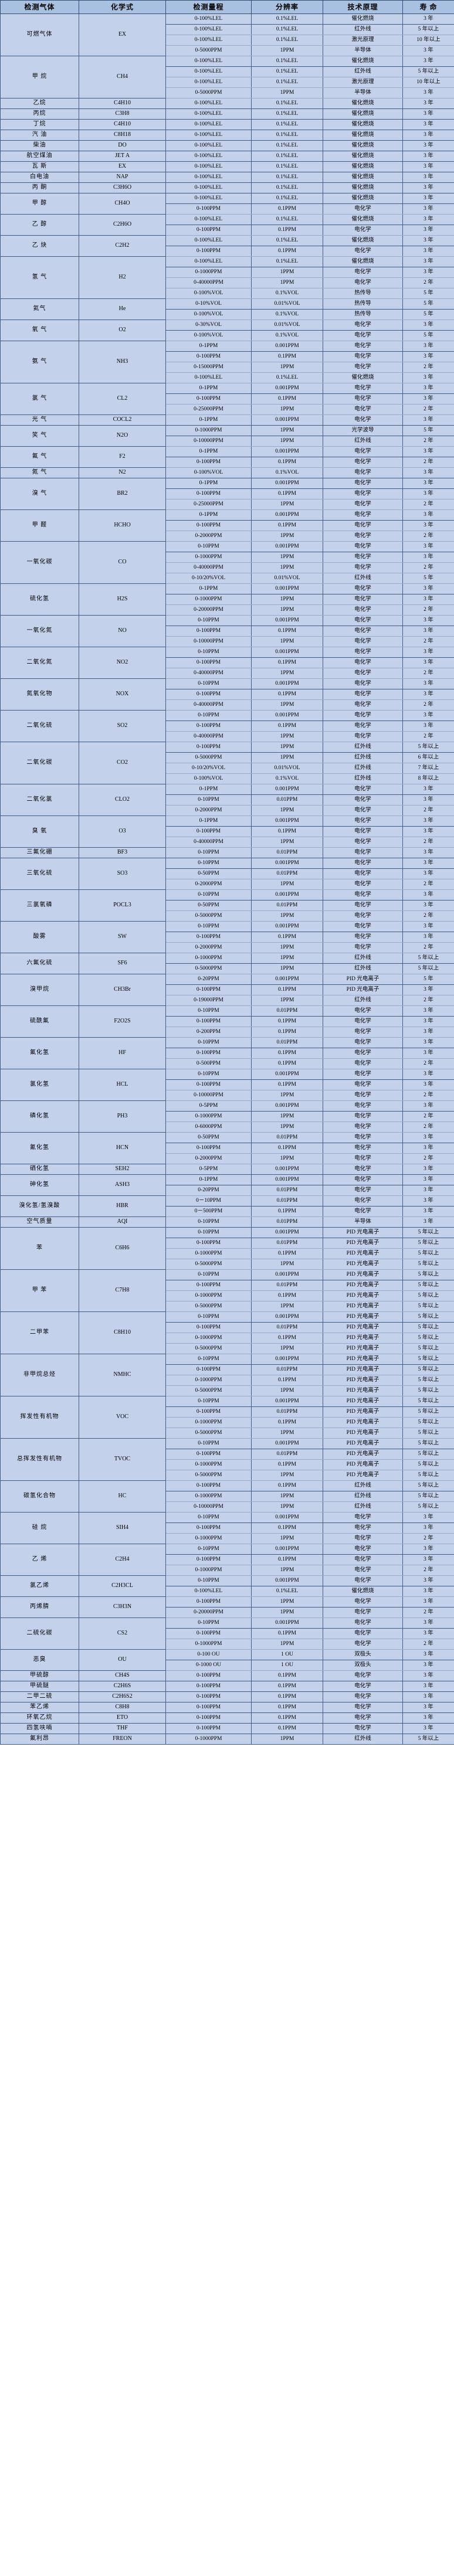 The width and height of the screenshot is (454, 2576). Describe the element at coordinates (208, 1655) in the screenshot. I see `cell-range: 0-100 OU` at that location.